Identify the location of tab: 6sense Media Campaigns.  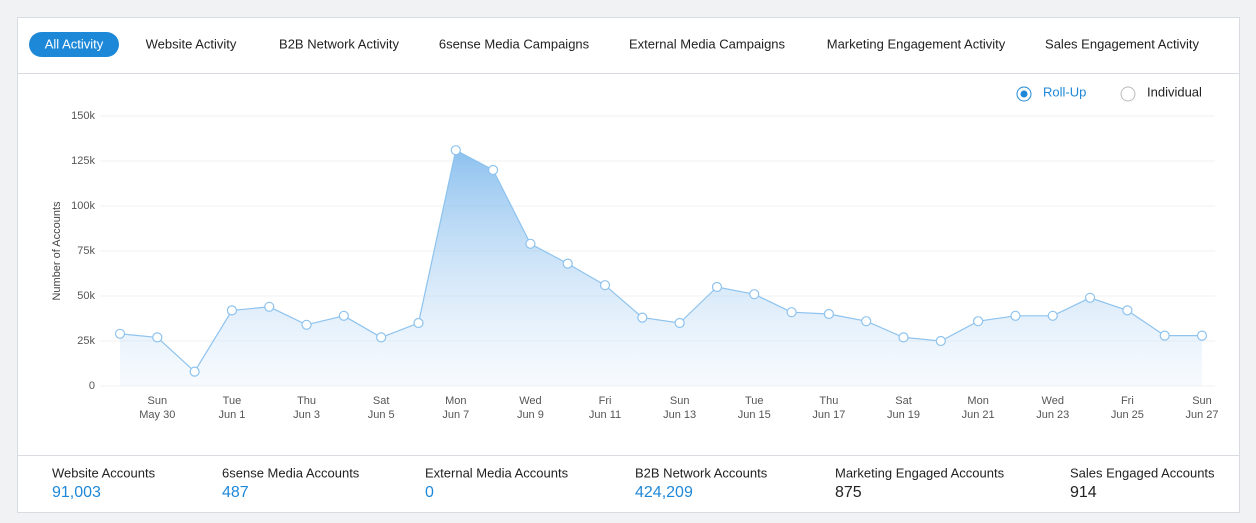
(514, 43).